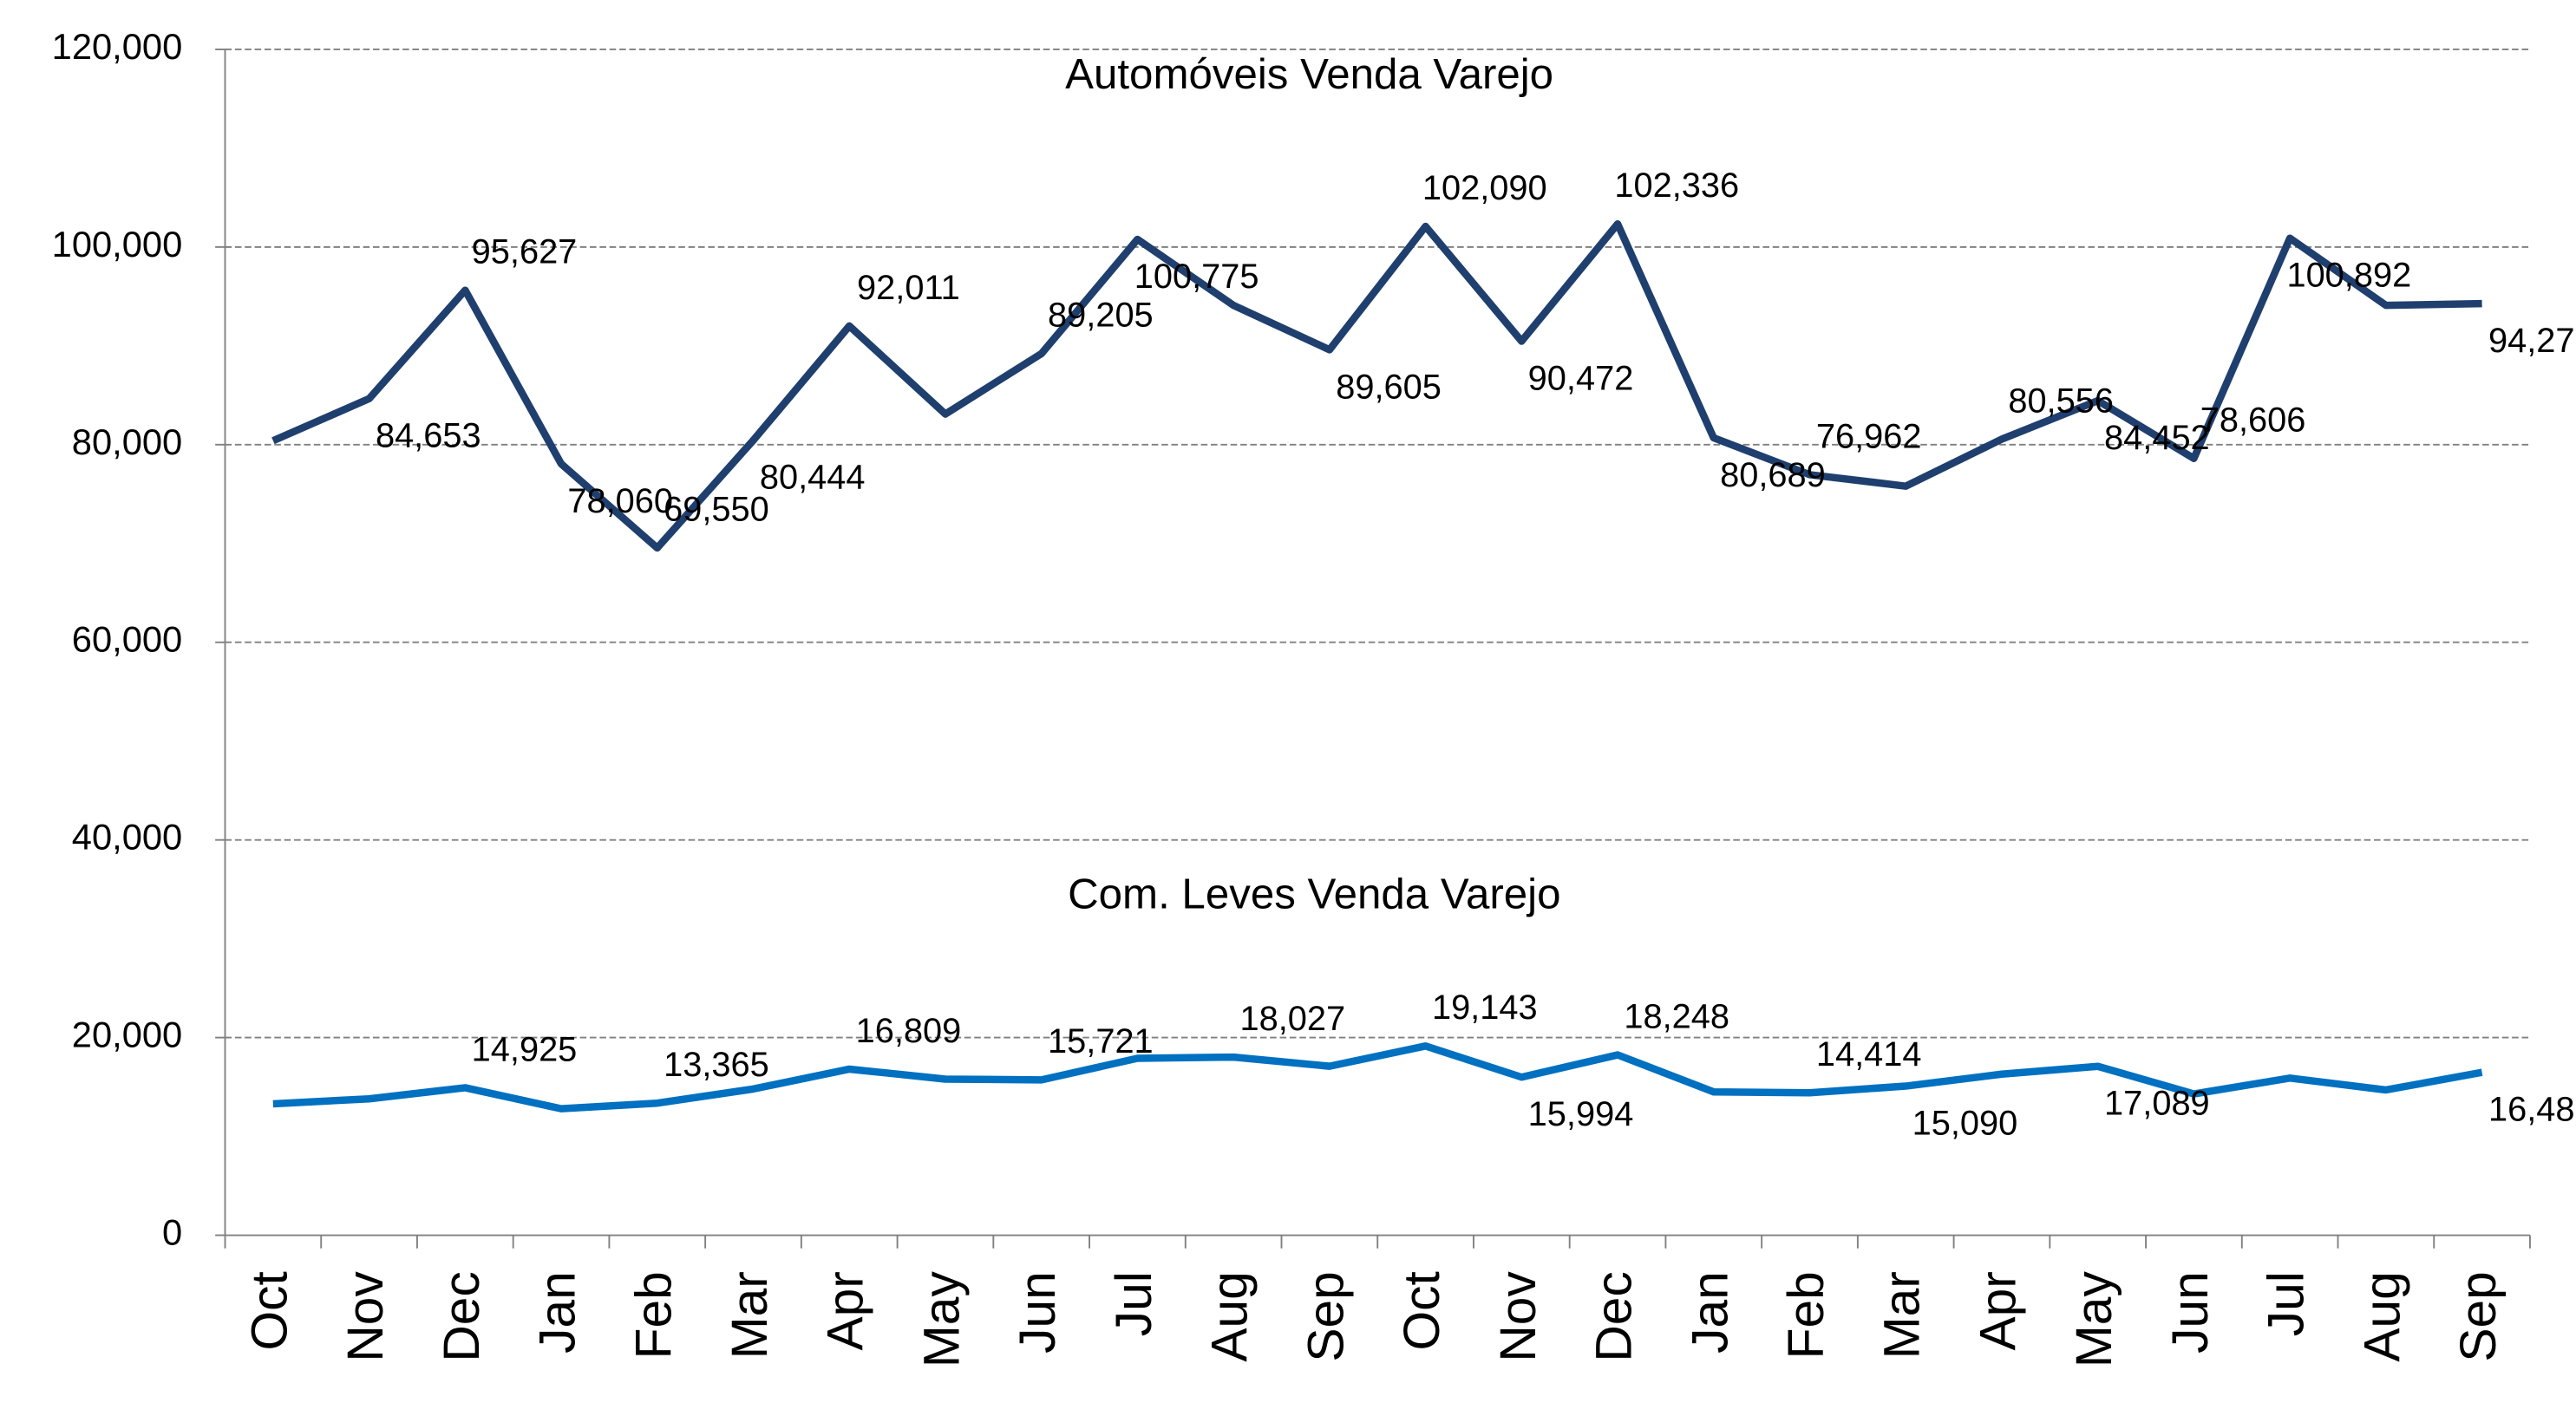 The image size is (2576, 1416). What do you see at coordinates (620, 501) in the screenshot?
I see `data-label: 78,060` at bounding box center [620, 501].